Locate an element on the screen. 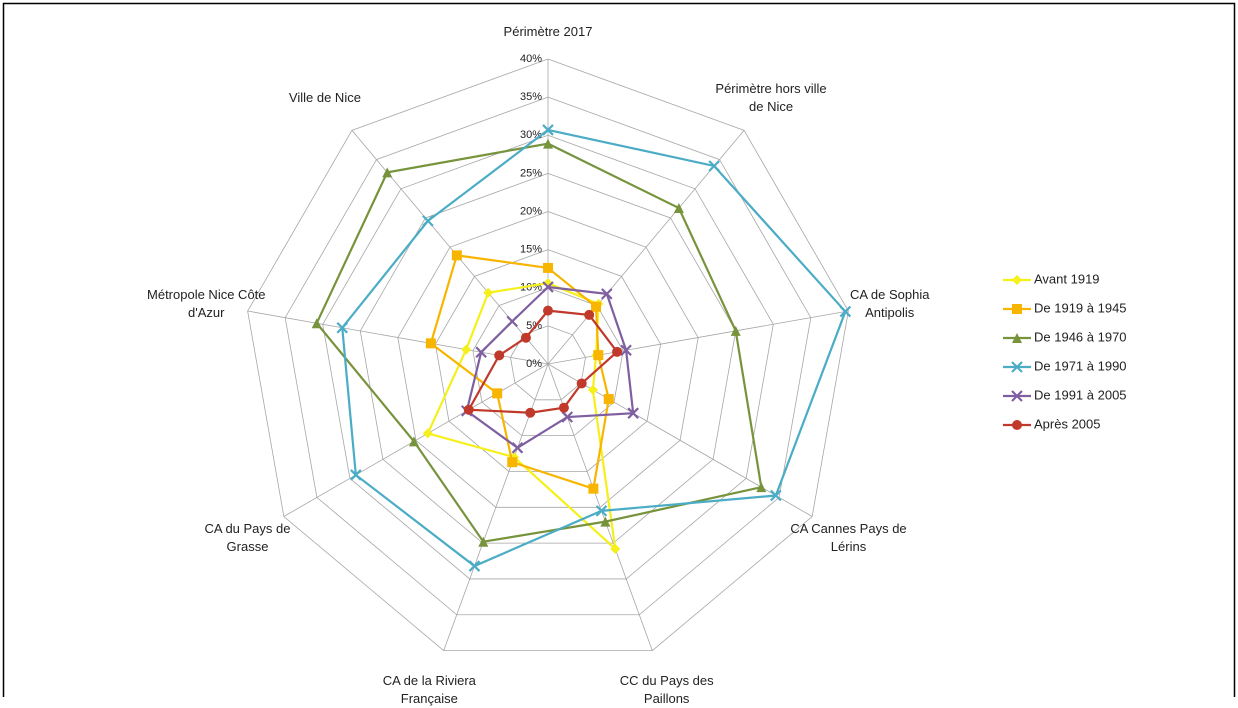  category-label: CA du Pays de Grasse is located at coordinates (247, 537).